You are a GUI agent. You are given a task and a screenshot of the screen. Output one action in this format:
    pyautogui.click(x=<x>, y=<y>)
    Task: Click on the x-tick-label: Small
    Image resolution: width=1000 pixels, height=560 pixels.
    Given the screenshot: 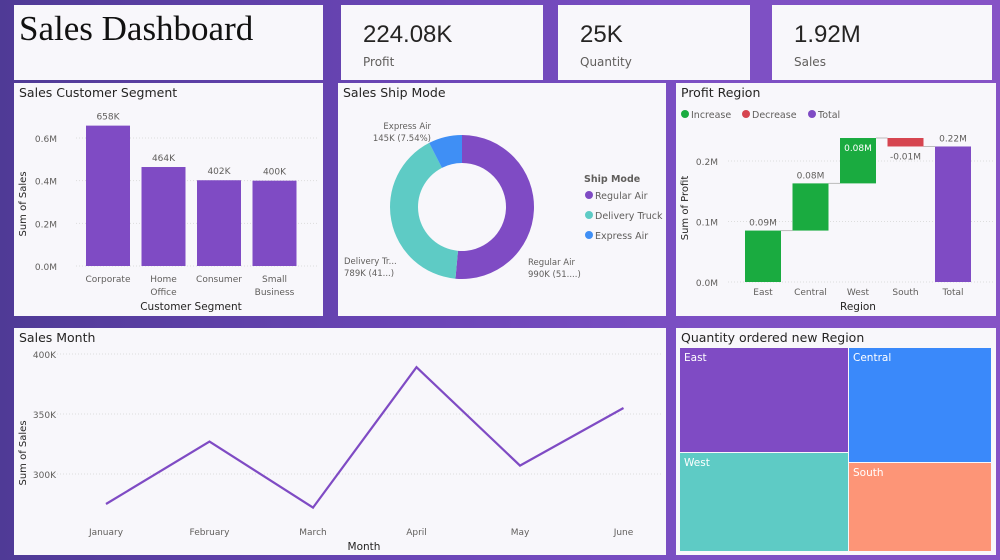 What is the action you would take?
    pyautogui.click(x=274, y=280)
    